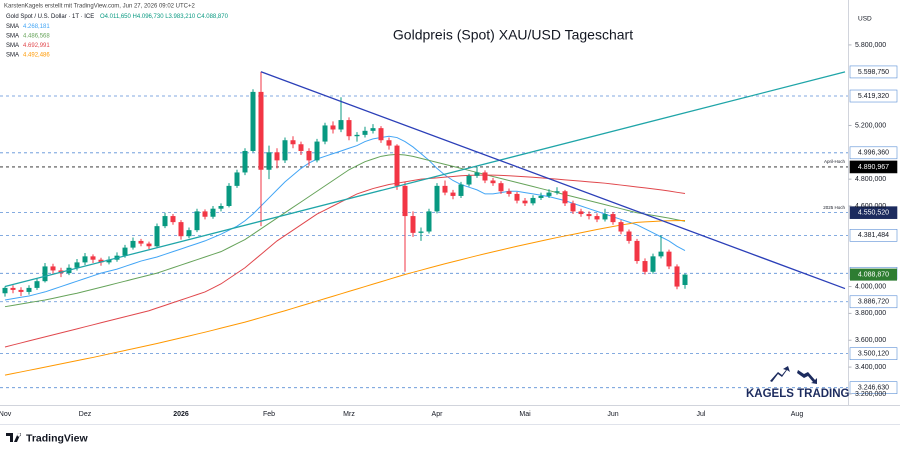  Describe the element at coordinates (36, 36) in the screenshot. I see `sma-legend-value: 4.486,568` at that location.